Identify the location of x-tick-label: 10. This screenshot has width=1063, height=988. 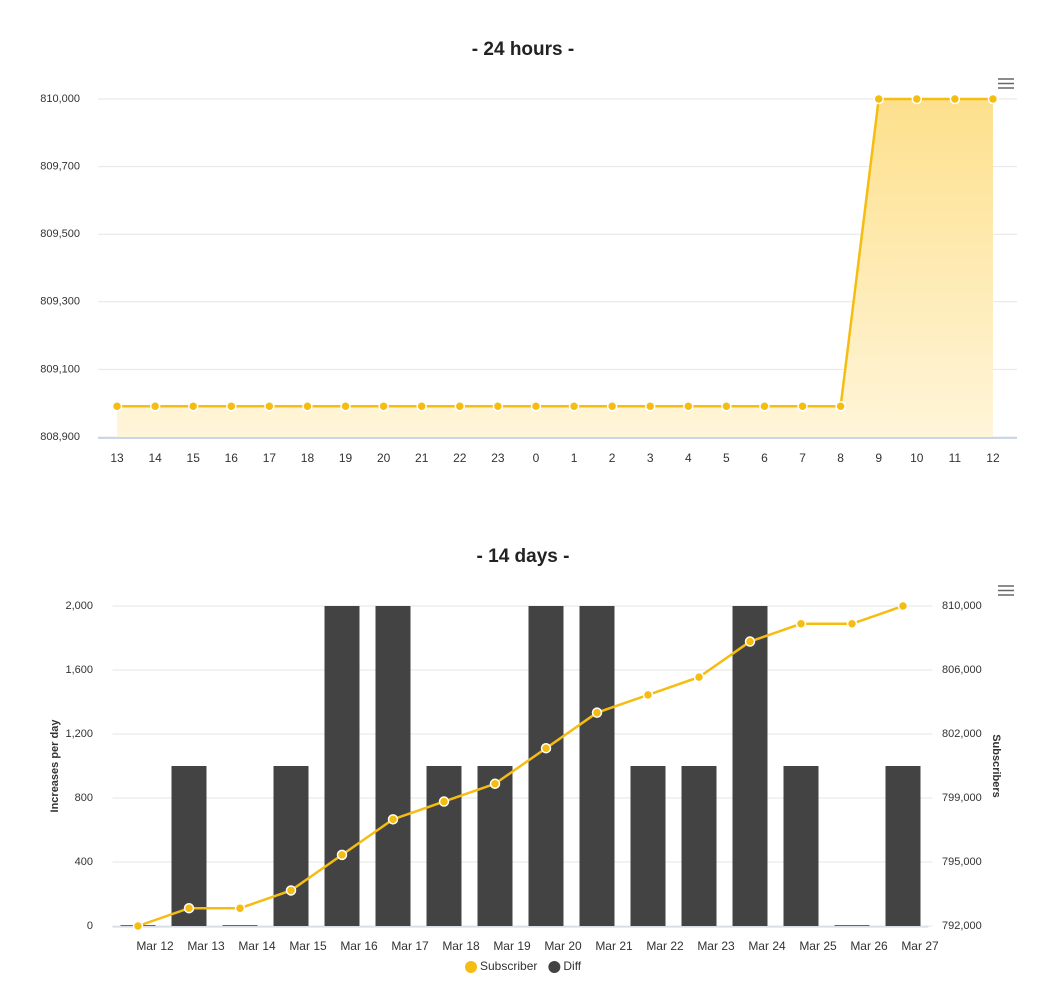
(917, 458).